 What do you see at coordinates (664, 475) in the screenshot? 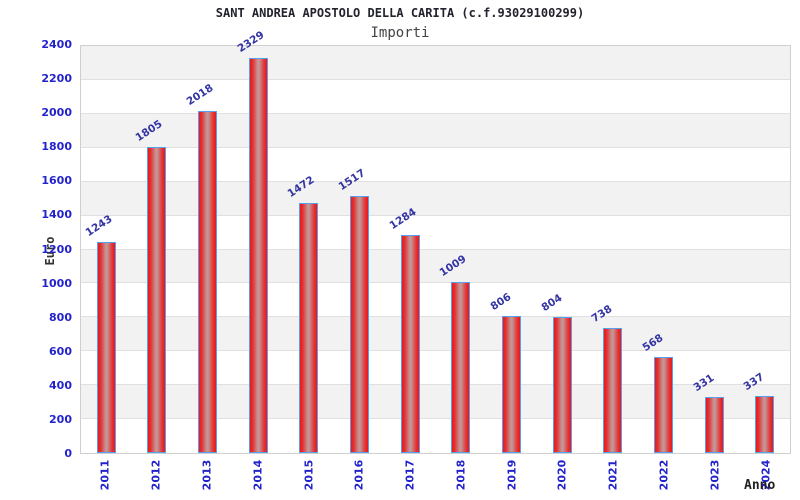
I see `x-tick-label: 2022` at bounding box center [664, 475].